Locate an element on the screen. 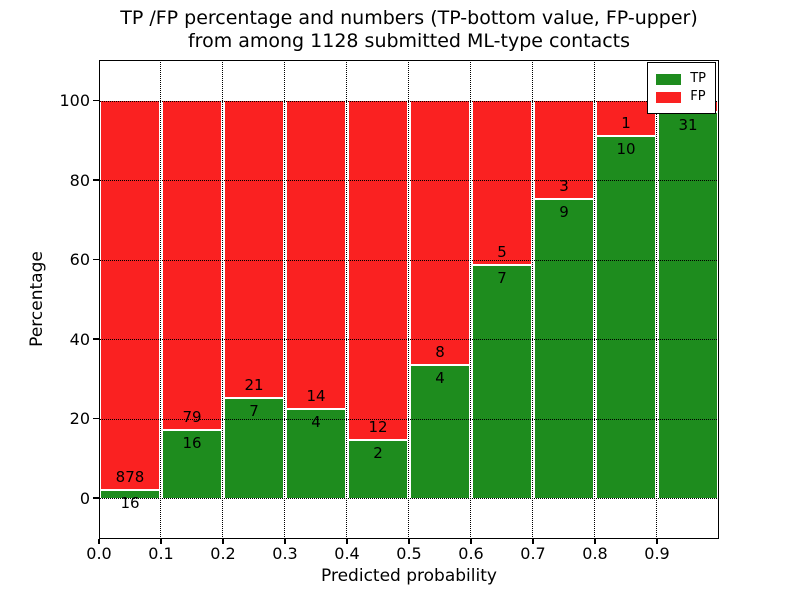  x-tick-label: 0.2 is located at coordinates (223, 553).